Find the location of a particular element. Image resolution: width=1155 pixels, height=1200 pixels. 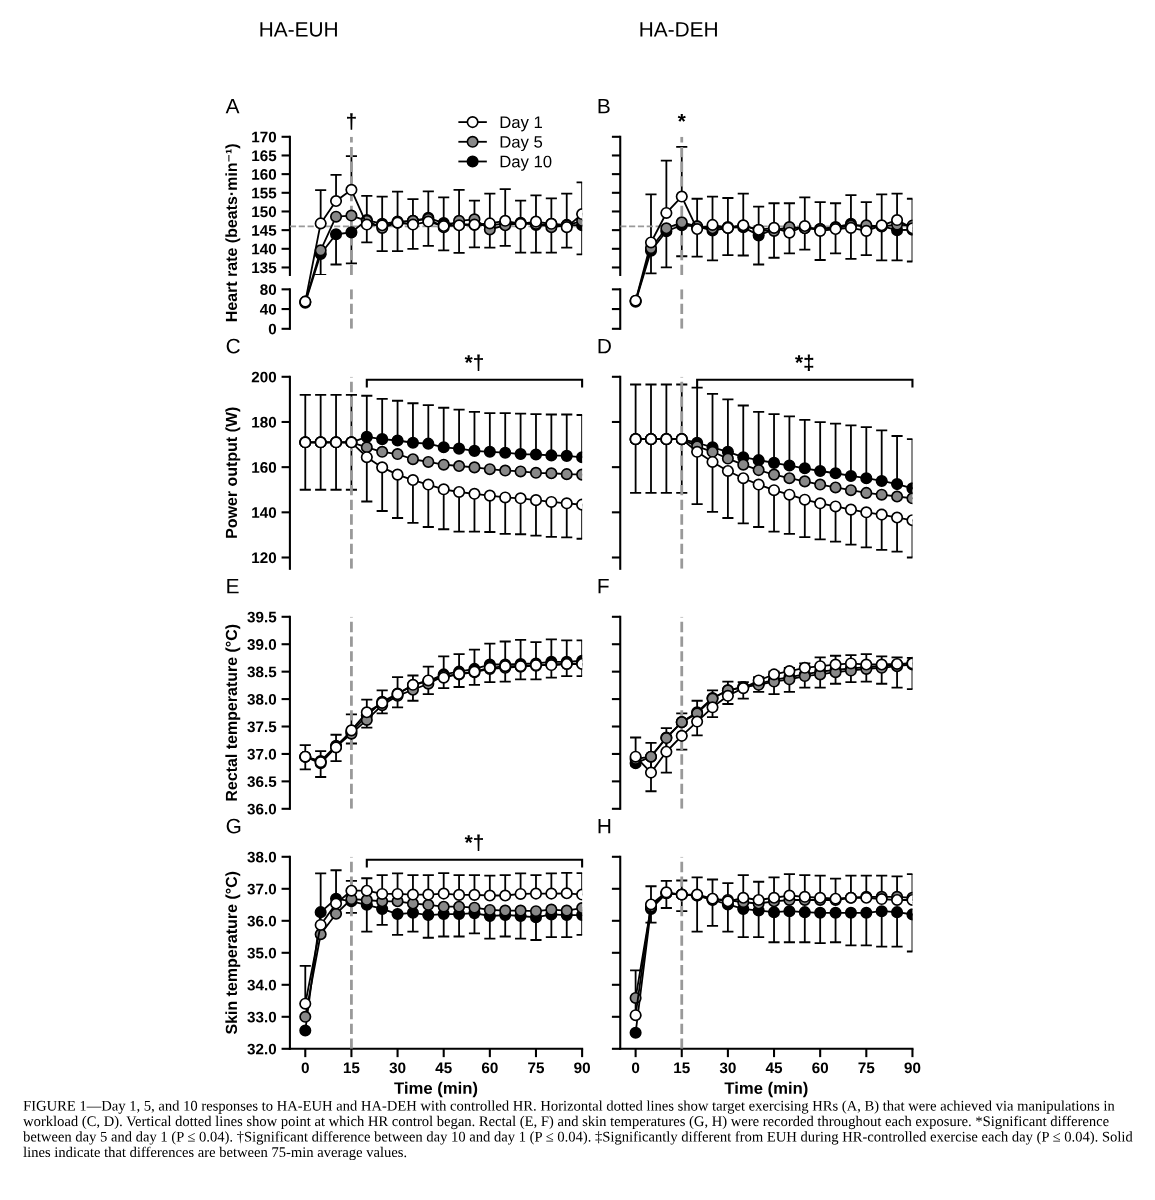

y-tick-label: 155 is located at coordinates (264, 193).